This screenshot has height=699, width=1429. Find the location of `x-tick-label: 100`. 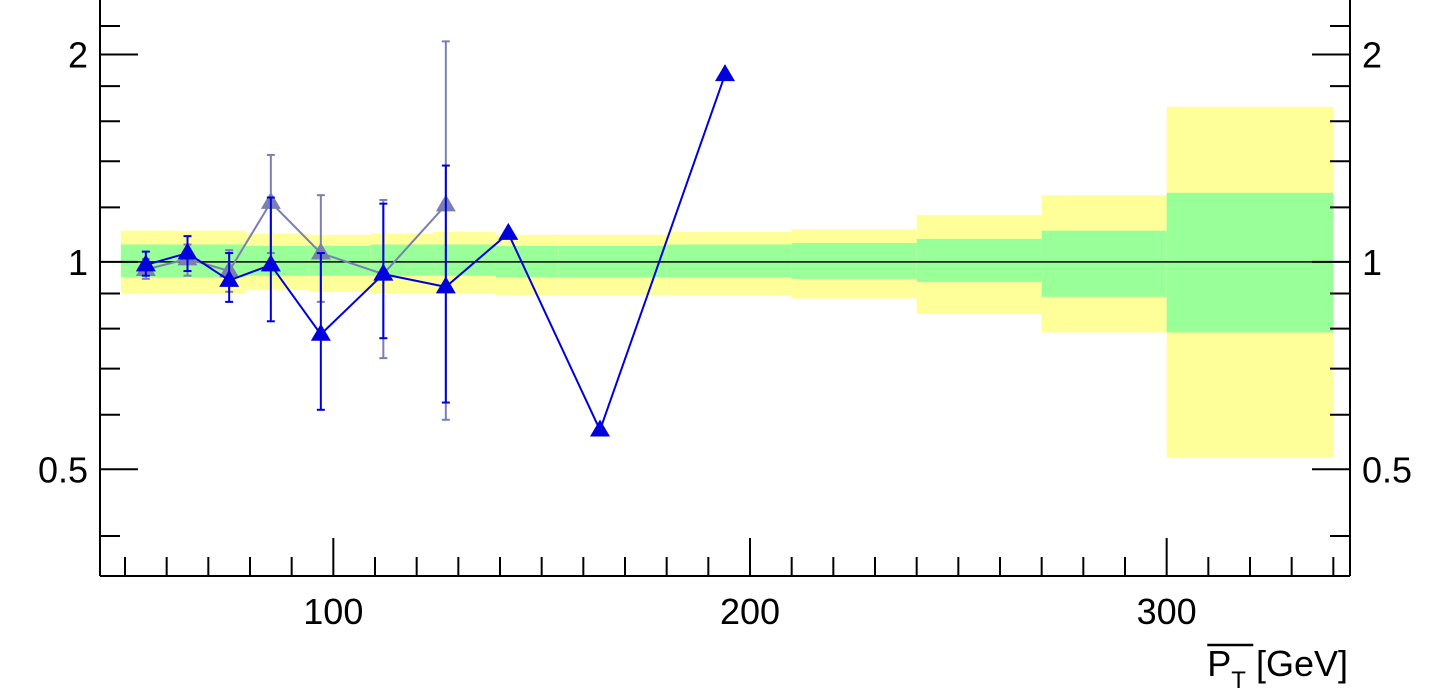

x-tick-label: 100 is located at coordinates (333, 611).